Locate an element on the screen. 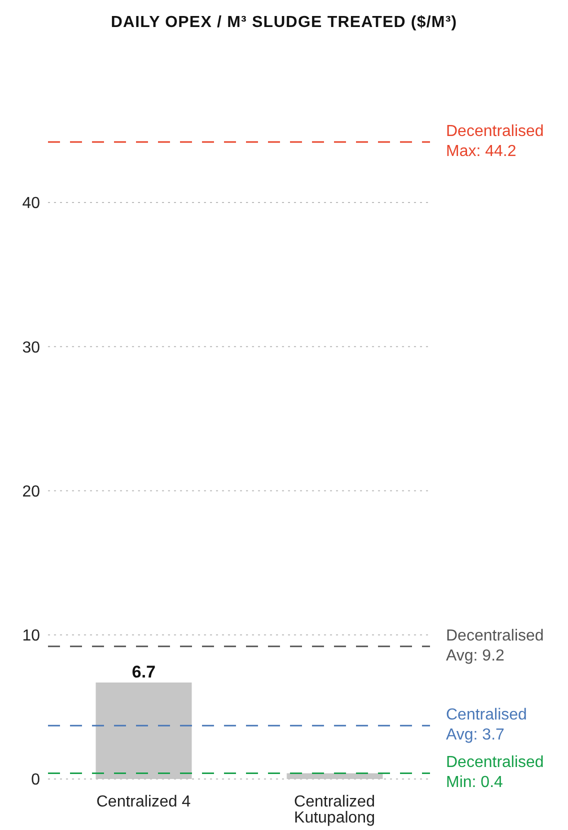 Image resolution: width=568 pixels, height=830 pixels. y-tick-label: 0 is located at coordinates (35, 780).